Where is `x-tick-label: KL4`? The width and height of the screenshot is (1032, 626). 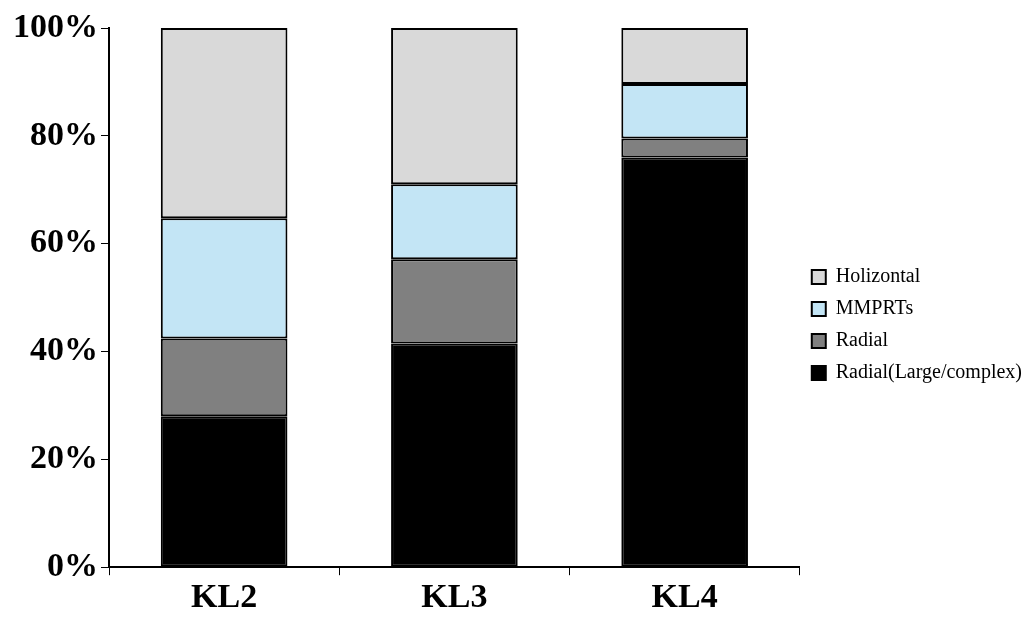
x-tick-label: KL4 is located at coordinates (684, 596).